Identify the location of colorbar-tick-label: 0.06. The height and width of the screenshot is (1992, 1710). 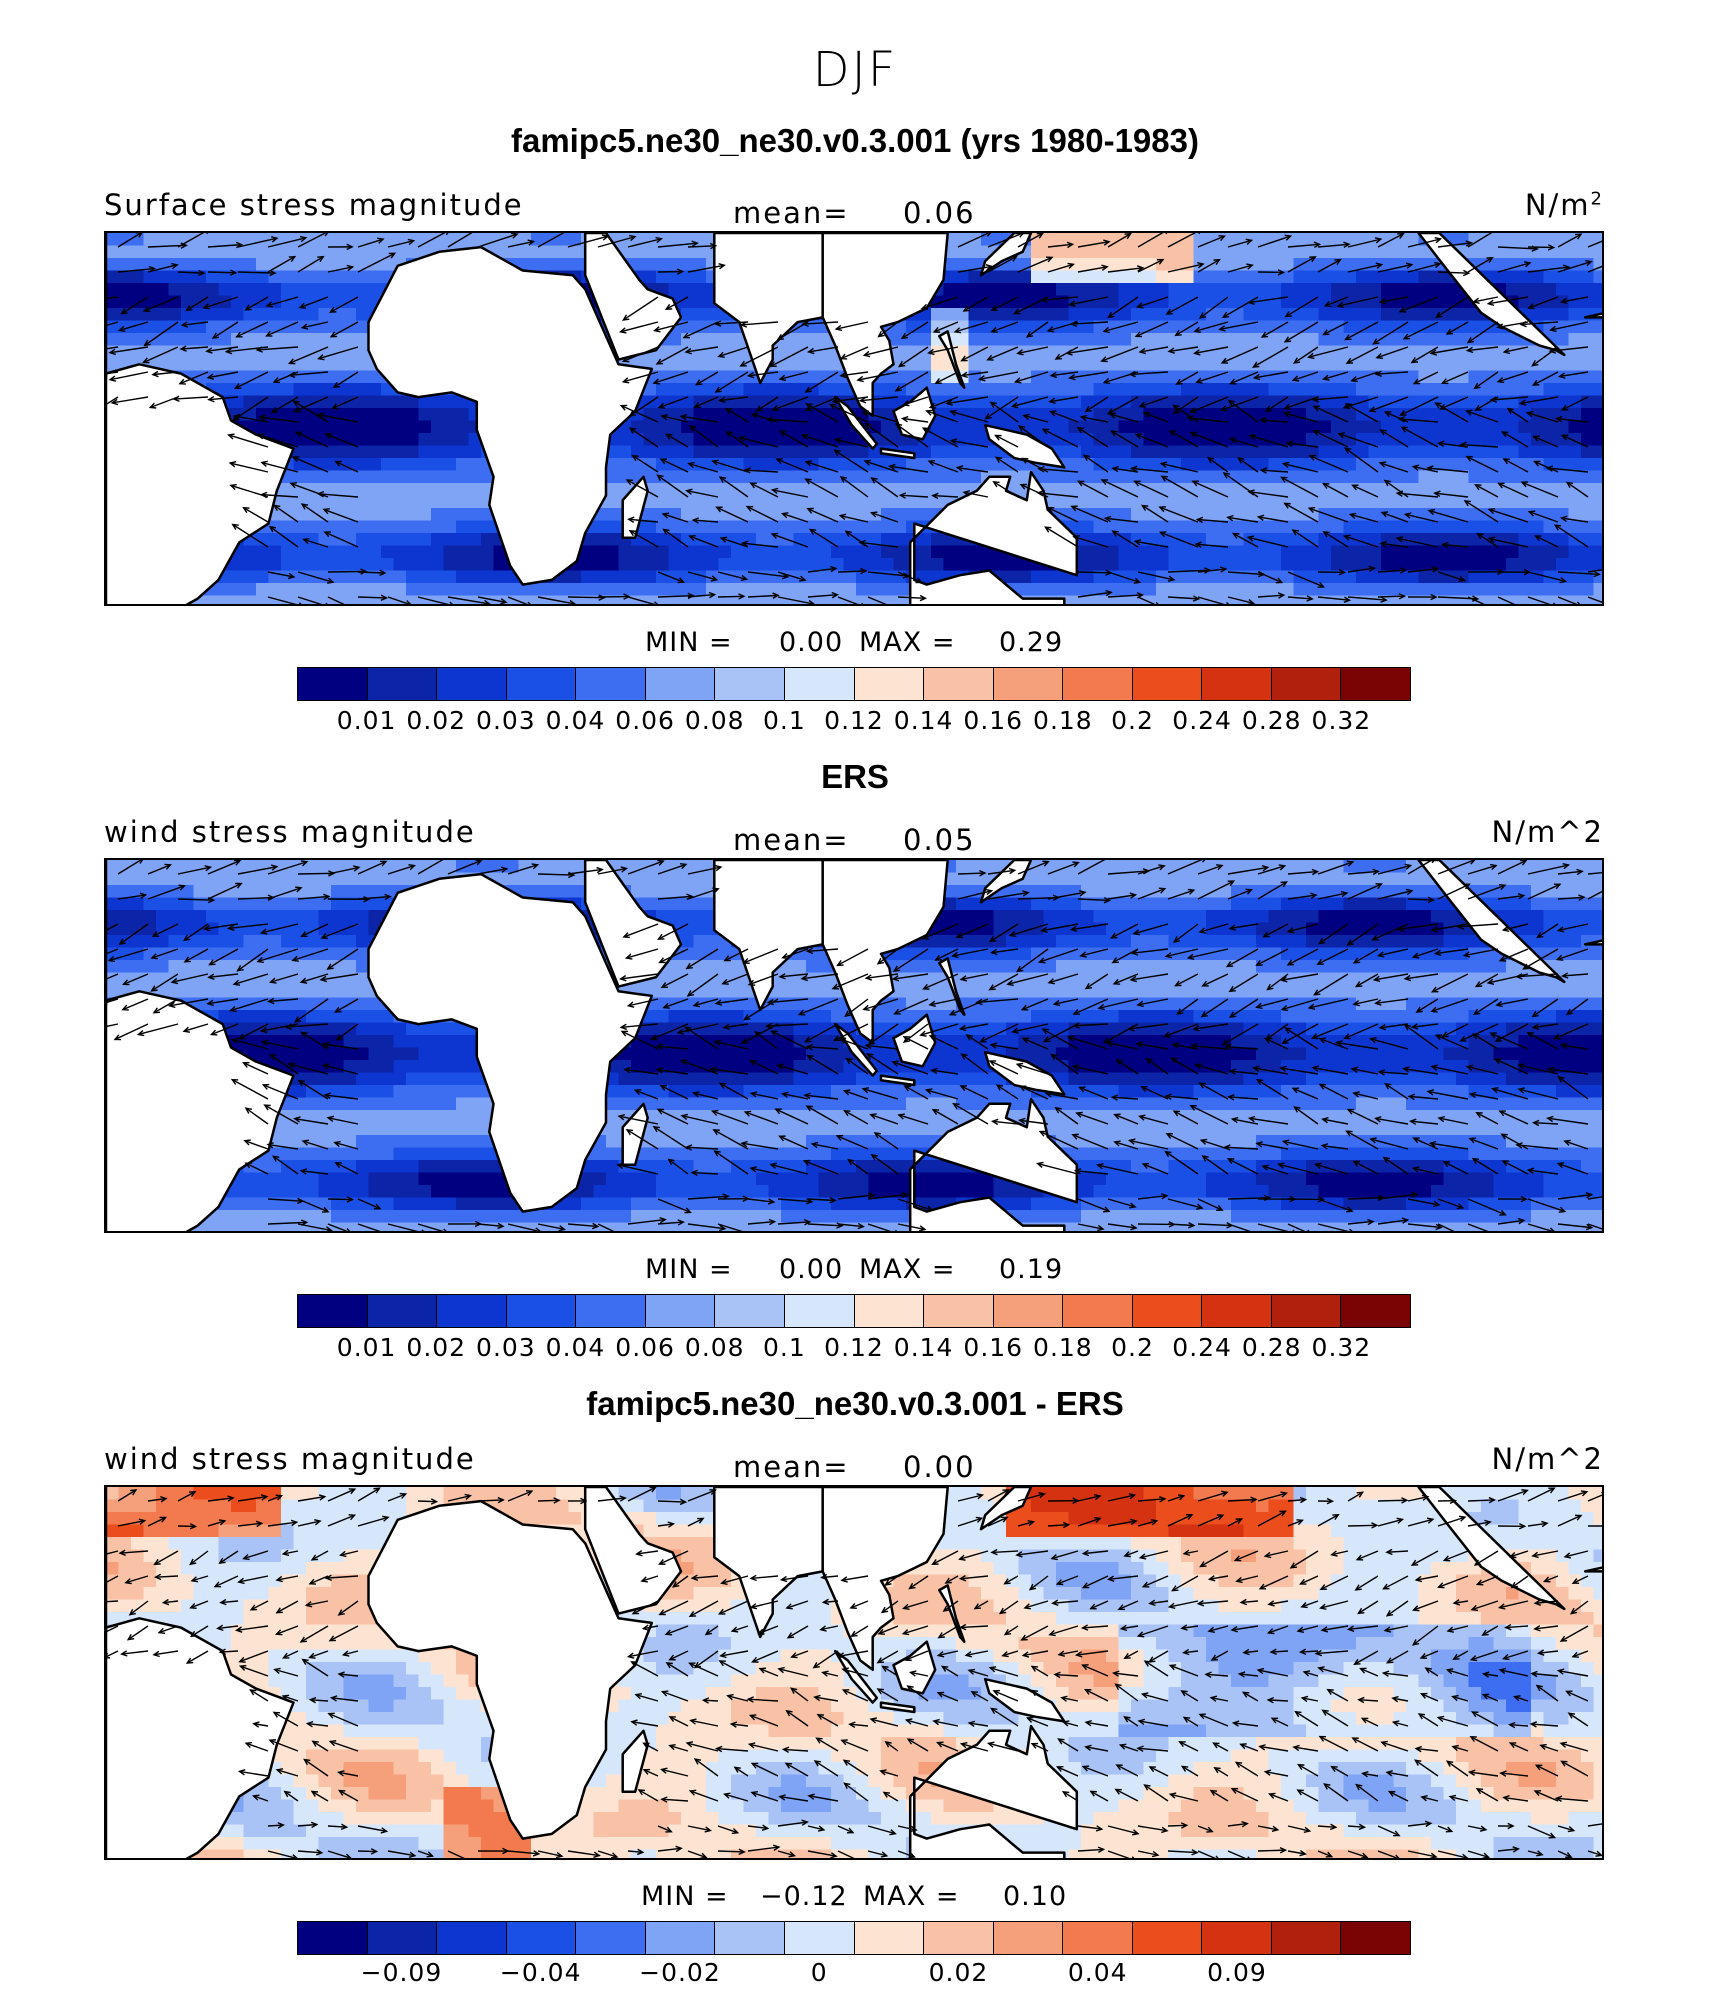
(645, 720).